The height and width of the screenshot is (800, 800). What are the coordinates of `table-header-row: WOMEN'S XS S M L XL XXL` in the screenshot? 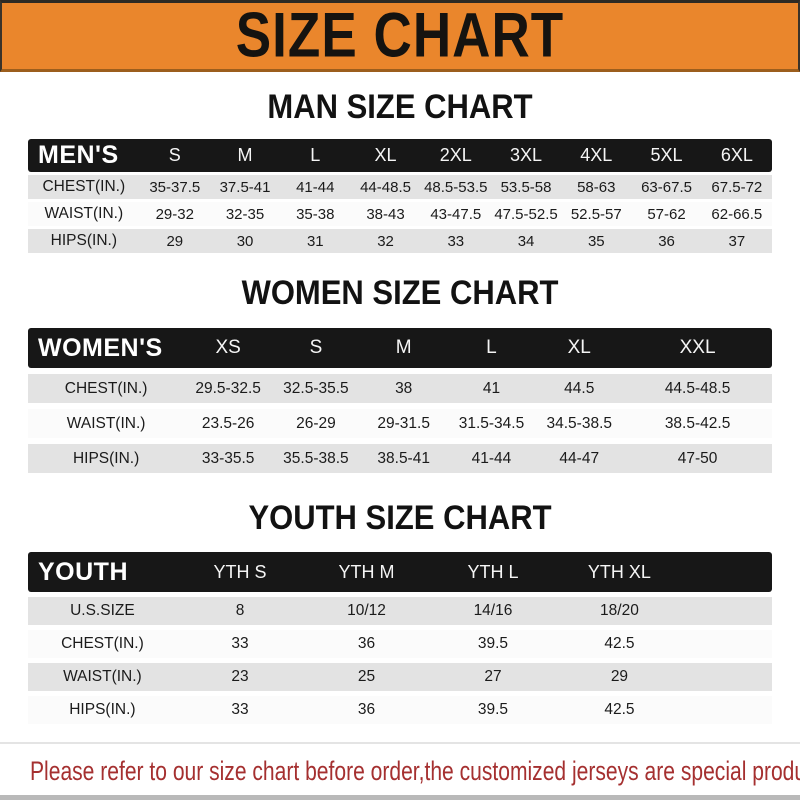 It's located at (400, 348).